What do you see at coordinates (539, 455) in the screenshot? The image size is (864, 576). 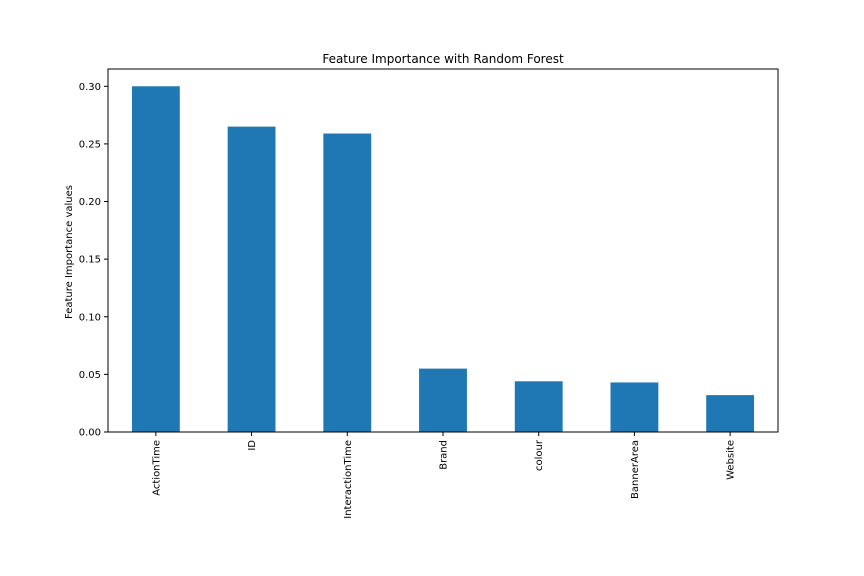 I see `x-tick-label: colour` at bounding box center [539, 455].